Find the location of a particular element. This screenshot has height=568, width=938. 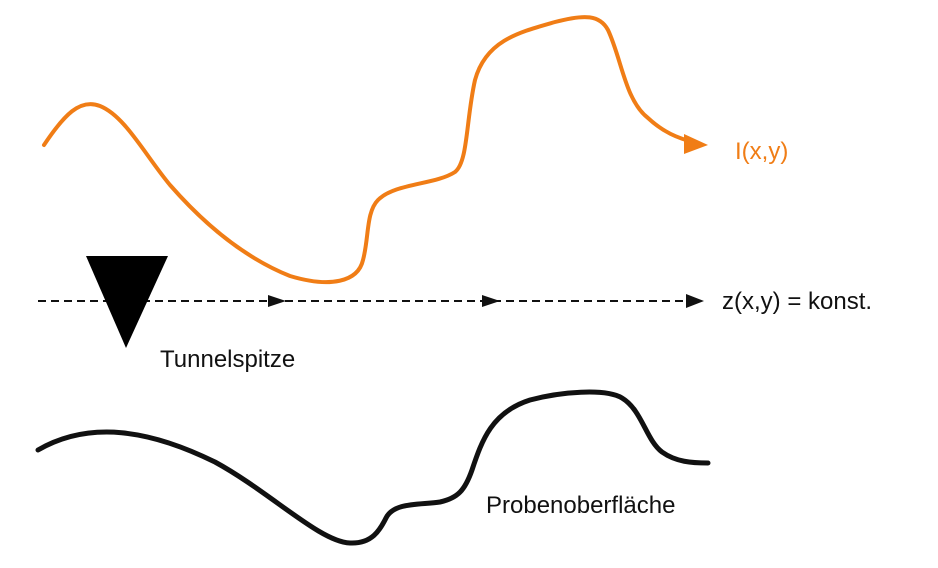

height-label: z(x,y) = konst. is located at coordinates (797, 301).